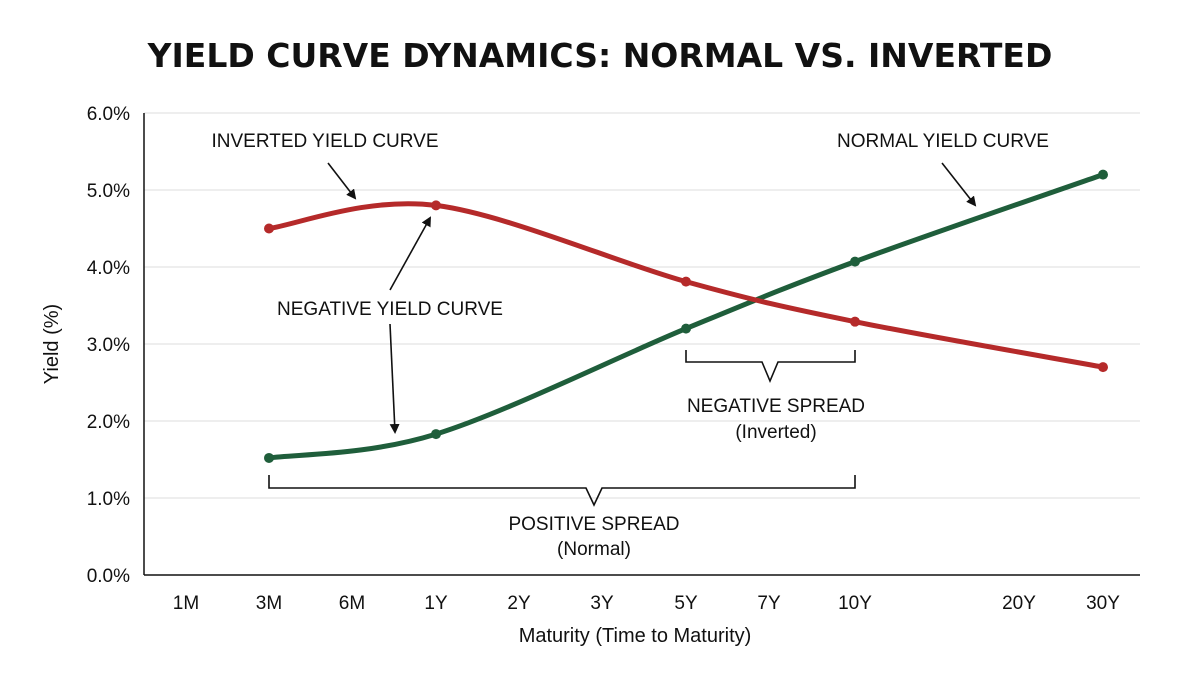 The image size is (1200, 675). What do you see at coordinates (52, 344) in the screenshot?
I see `y-axis-title: Yield (%)` at bounding box center [52, 344].